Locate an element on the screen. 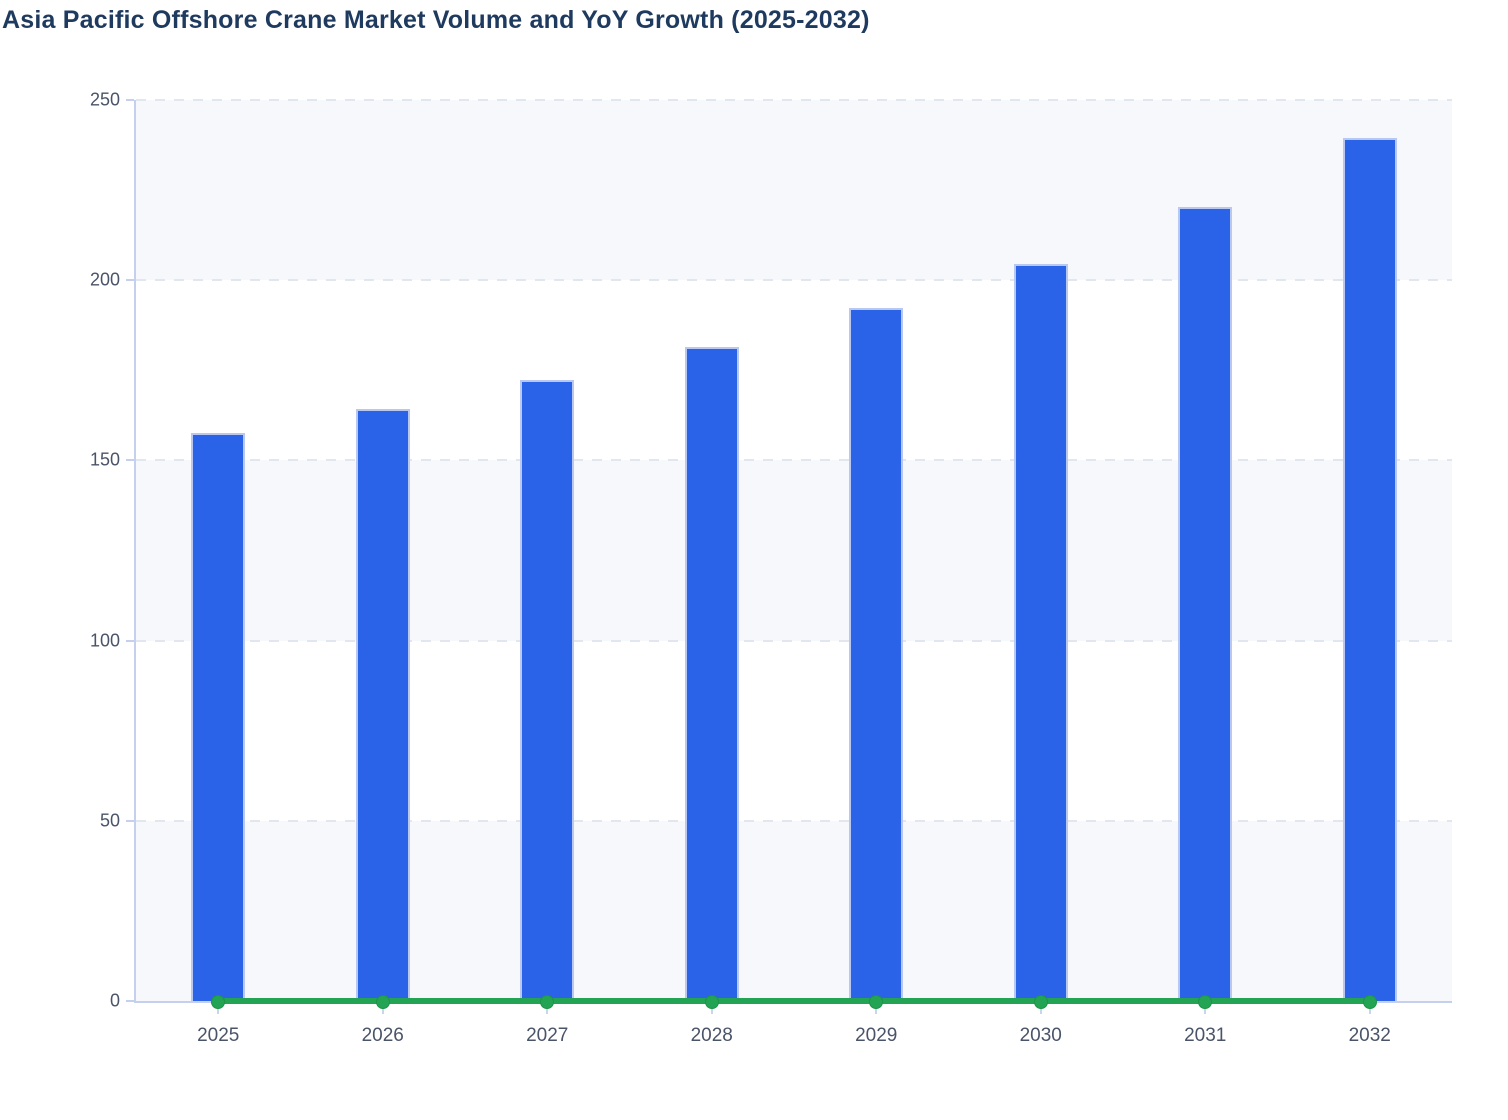 This screenshot has width=1508, height=1120. x-axis-label-2026: 2026 is located at coordinates (382, 1035).